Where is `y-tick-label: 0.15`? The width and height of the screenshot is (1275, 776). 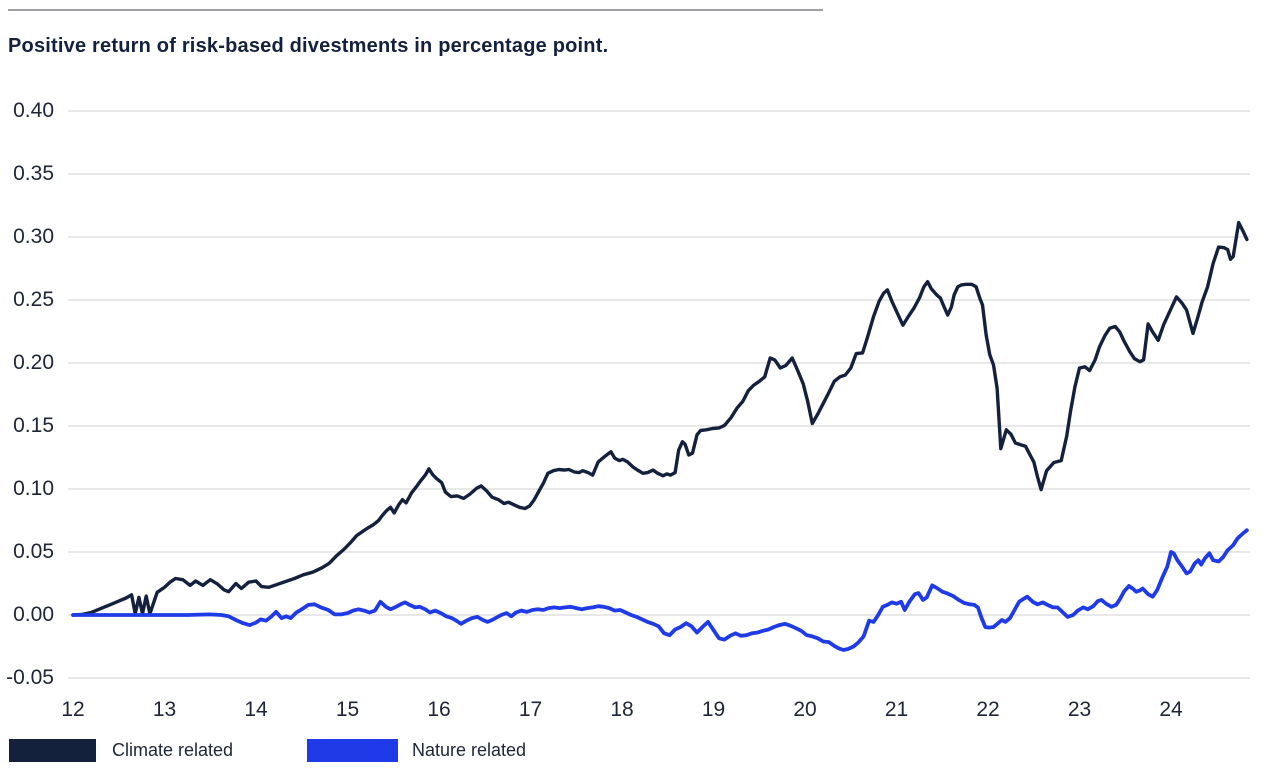
y-tick-label: 0.15 is located at coordinates (33, 425).